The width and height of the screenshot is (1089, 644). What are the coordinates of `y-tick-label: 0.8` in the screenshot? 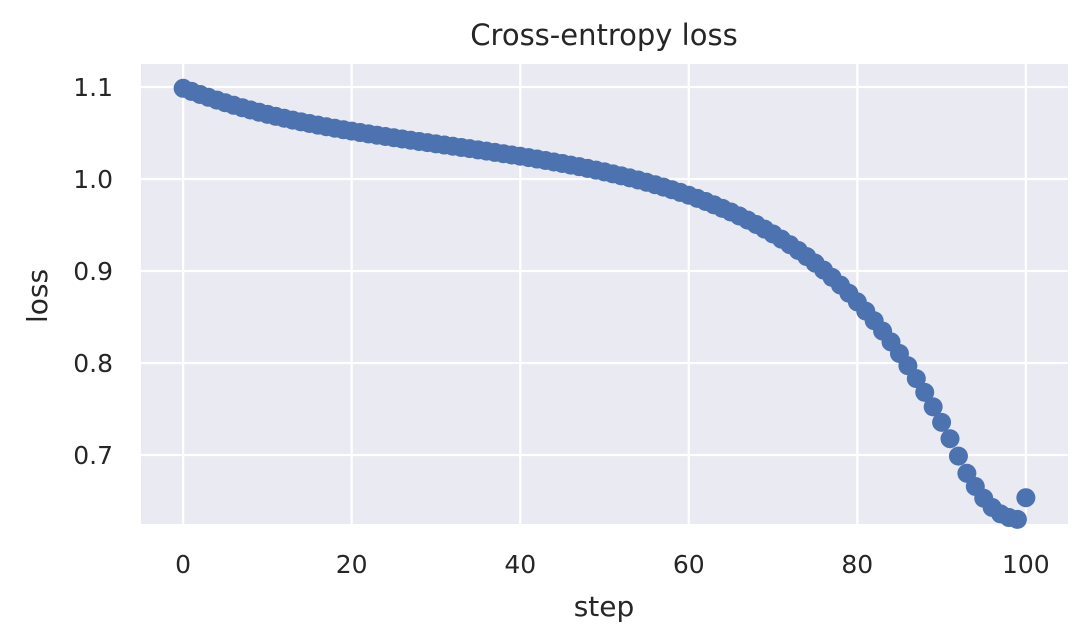 It's located at (93, 363).